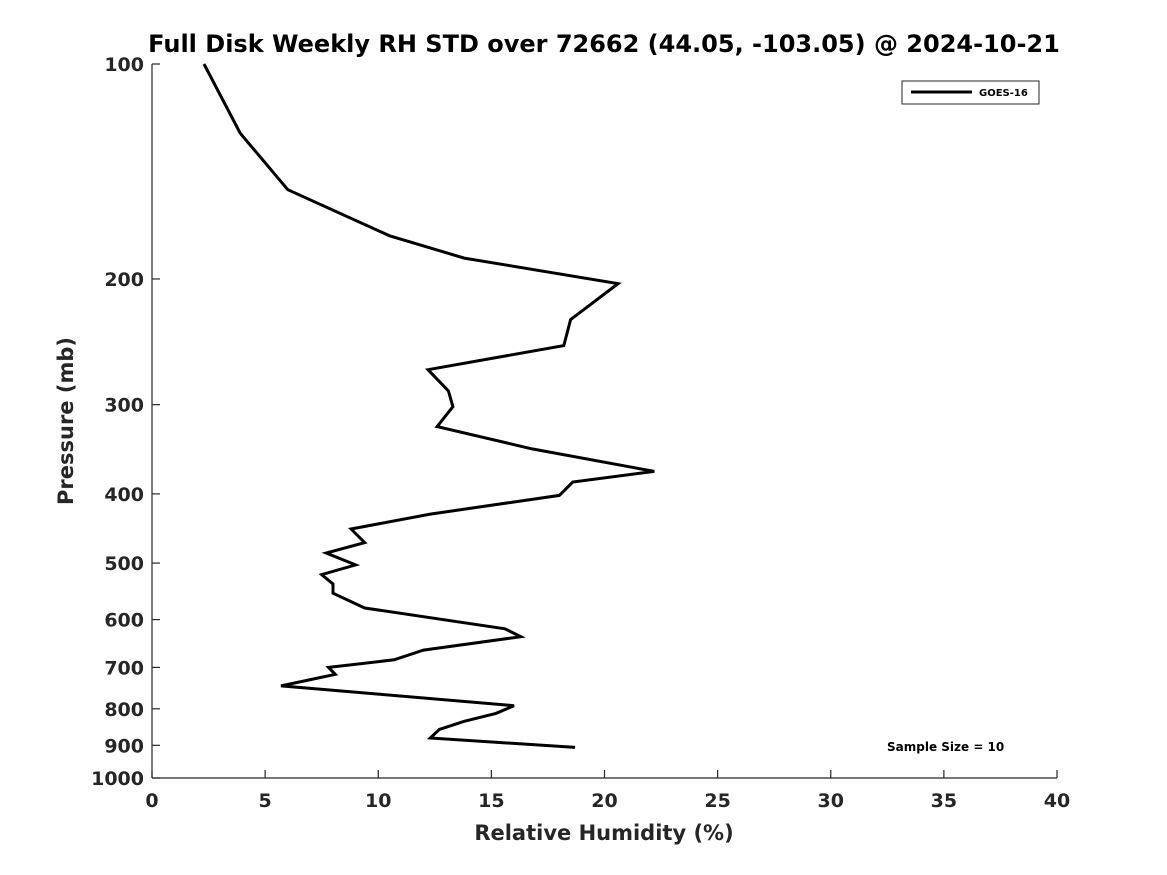 The width and height of the screenshot is (1167, 875). I want to click on x-axis-label: Relative Humidity (%), so click(603, 833).